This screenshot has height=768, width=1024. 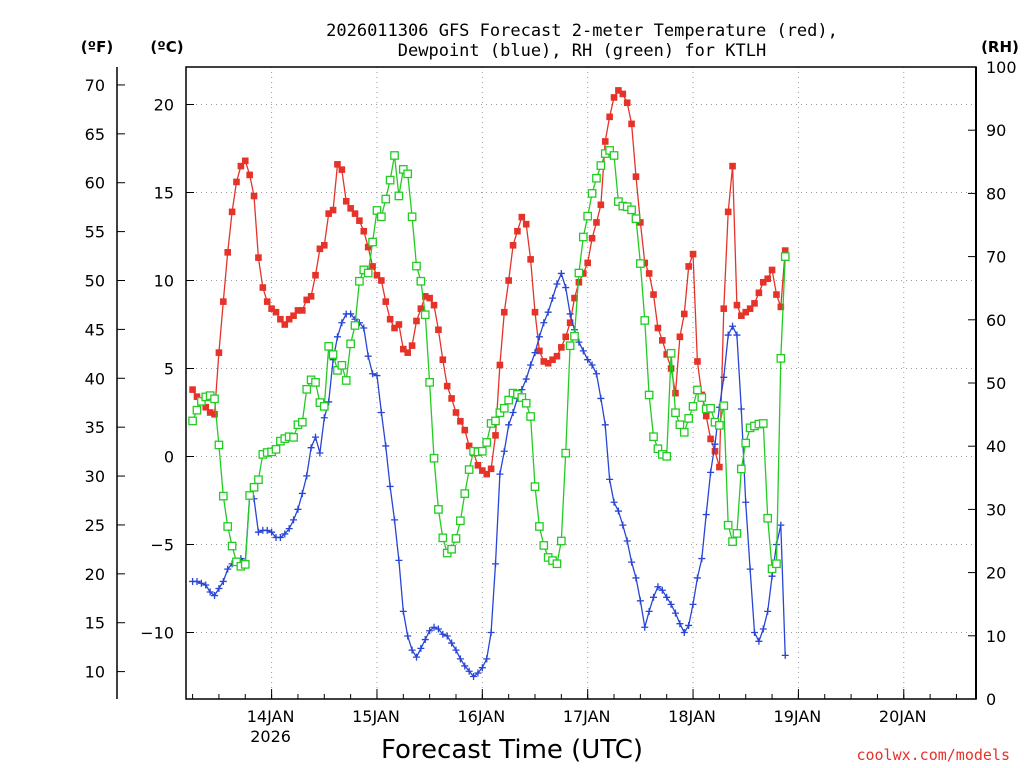 I want to click on f-tick-label: 30, so click(x=95, y=476).